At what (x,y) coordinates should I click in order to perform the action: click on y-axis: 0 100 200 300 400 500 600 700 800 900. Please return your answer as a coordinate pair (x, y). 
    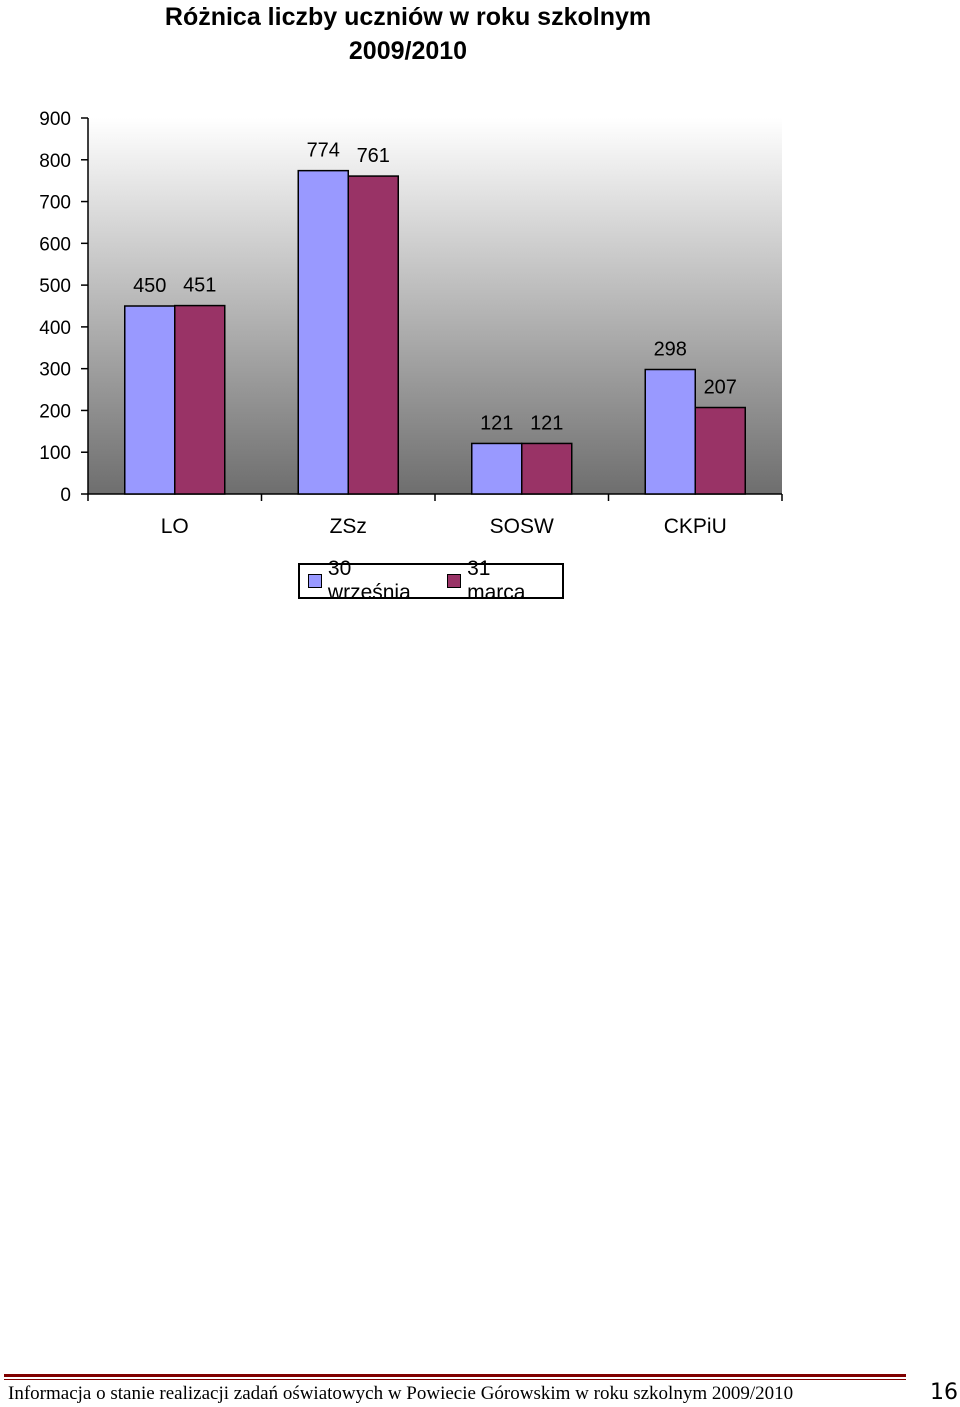
    Looking at the image, I should click on (64, 307).